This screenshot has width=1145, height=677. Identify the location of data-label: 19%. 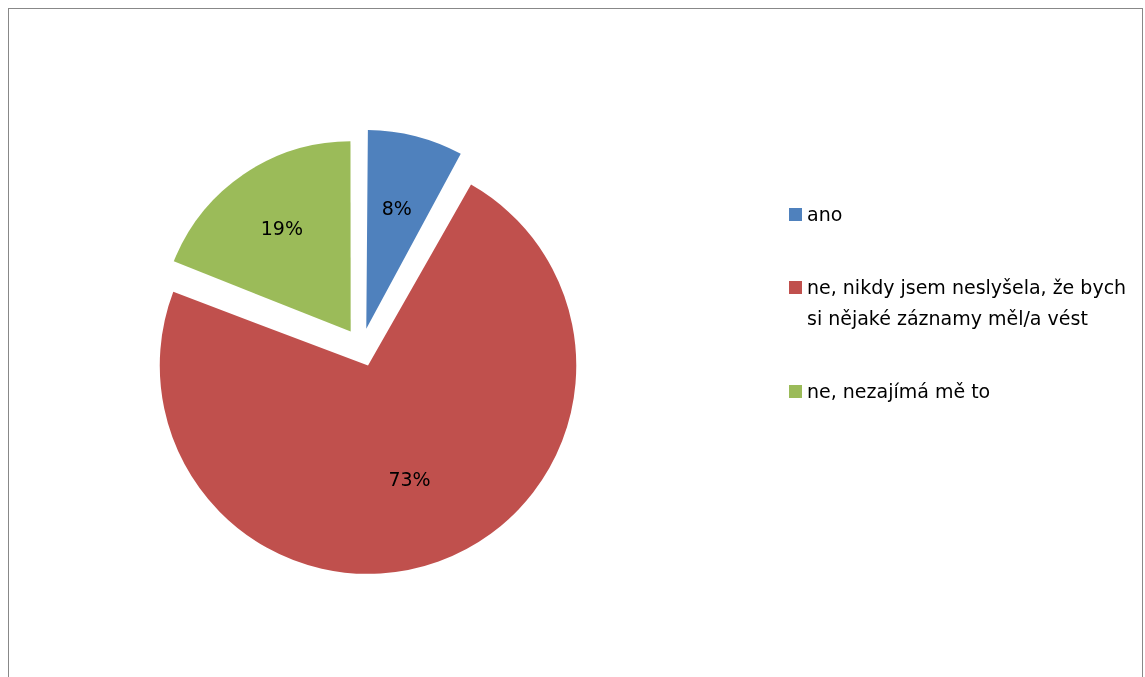
(281, 228).